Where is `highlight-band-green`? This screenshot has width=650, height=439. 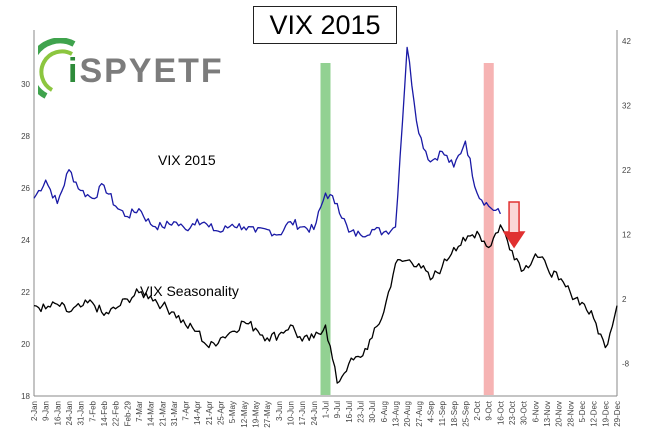
highlight-band-green is located at coordinates (325, 229).